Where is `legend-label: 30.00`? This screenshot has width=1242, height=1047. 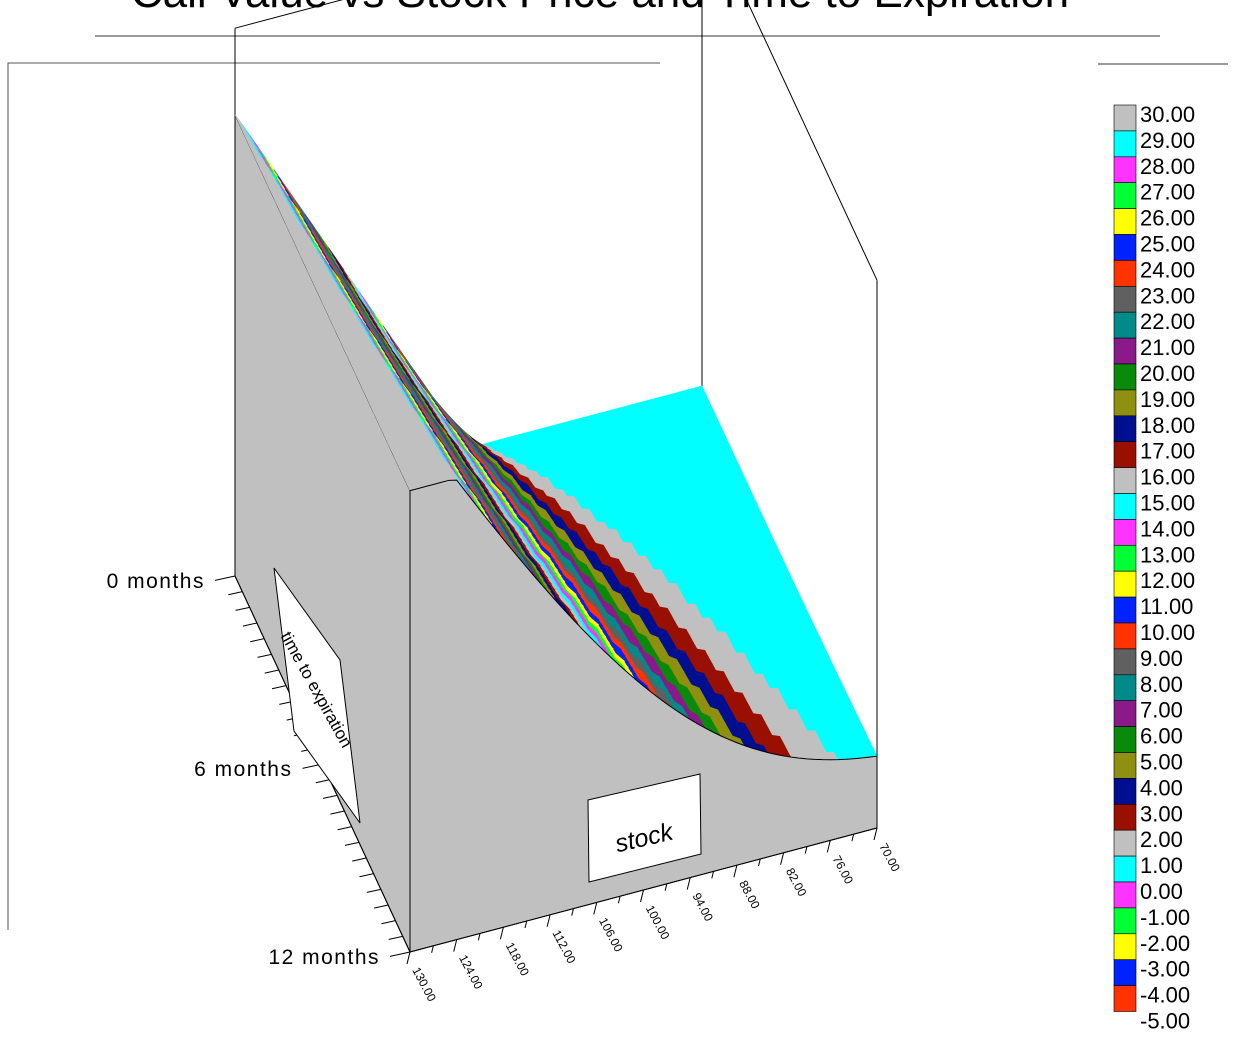 legend-label: 30.00 is located at coordinates (1167, 114).